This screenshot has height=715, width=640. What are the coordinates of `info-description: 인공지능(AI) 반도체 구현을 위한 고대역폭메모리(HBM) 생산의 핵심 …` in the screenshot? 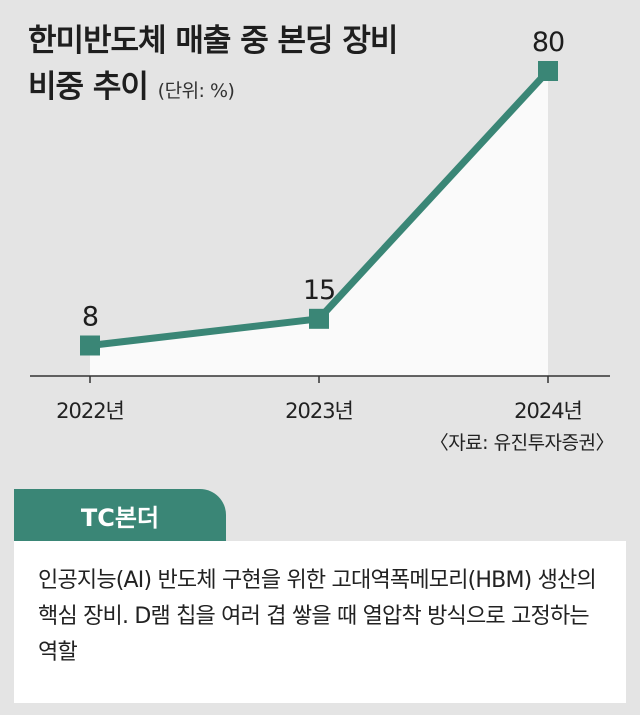 It's located at (317, 616).